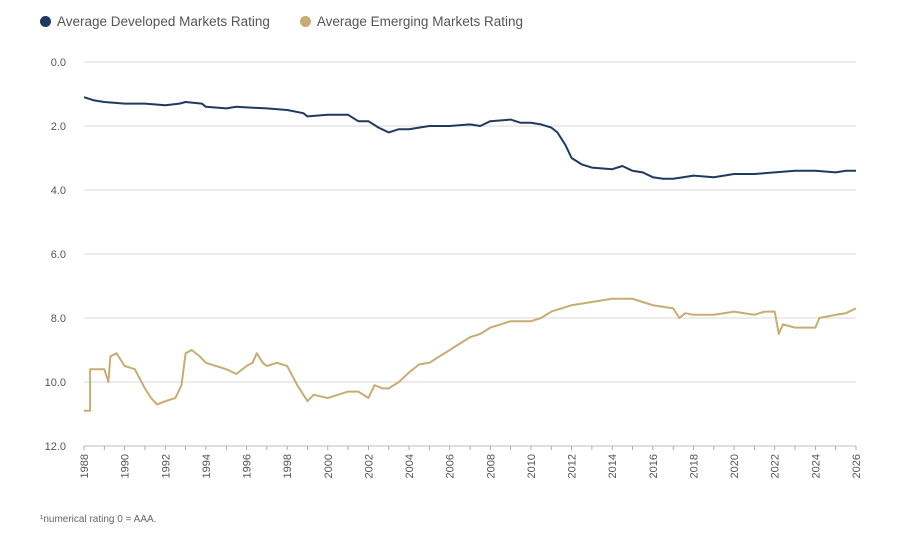 The width and height of the screenshot is (900, 539). I want to click on x-tick-label: 2000, so click(329, 466).